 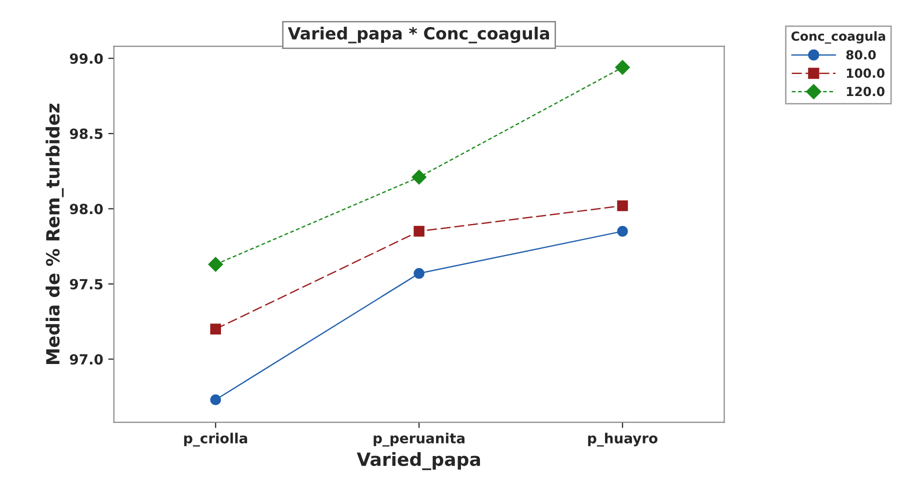 I want to click on legend-label: 120.0, so click(x=865, y=91).